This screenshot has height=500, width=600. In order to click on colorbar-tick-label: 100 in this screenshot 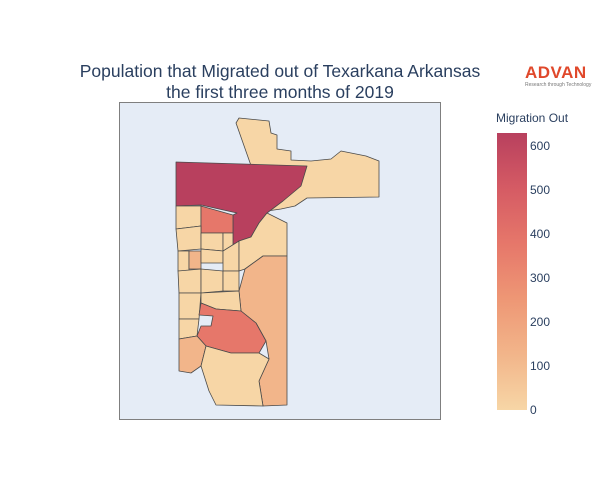, I will do `click(540, 366)`.